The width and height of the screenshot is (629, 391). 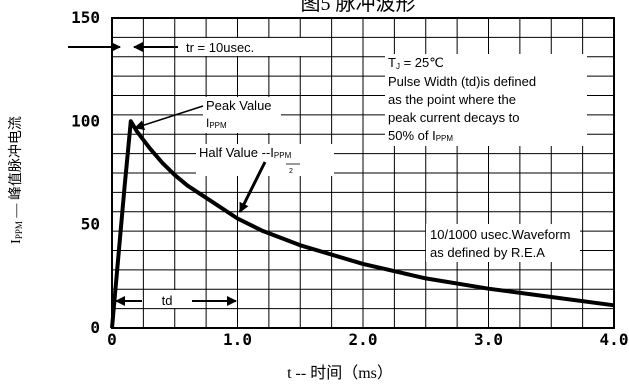 I want to click on y-tick-label: 100, so click(x=85, y=120).